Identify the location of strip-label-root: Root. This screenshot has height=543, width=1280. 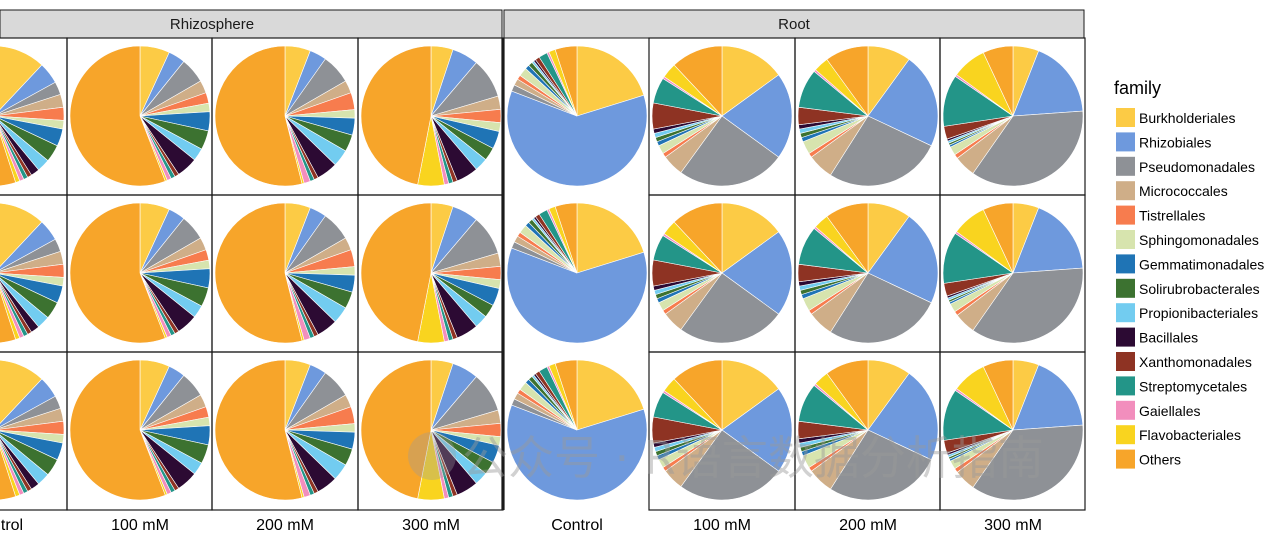
(794, 24).